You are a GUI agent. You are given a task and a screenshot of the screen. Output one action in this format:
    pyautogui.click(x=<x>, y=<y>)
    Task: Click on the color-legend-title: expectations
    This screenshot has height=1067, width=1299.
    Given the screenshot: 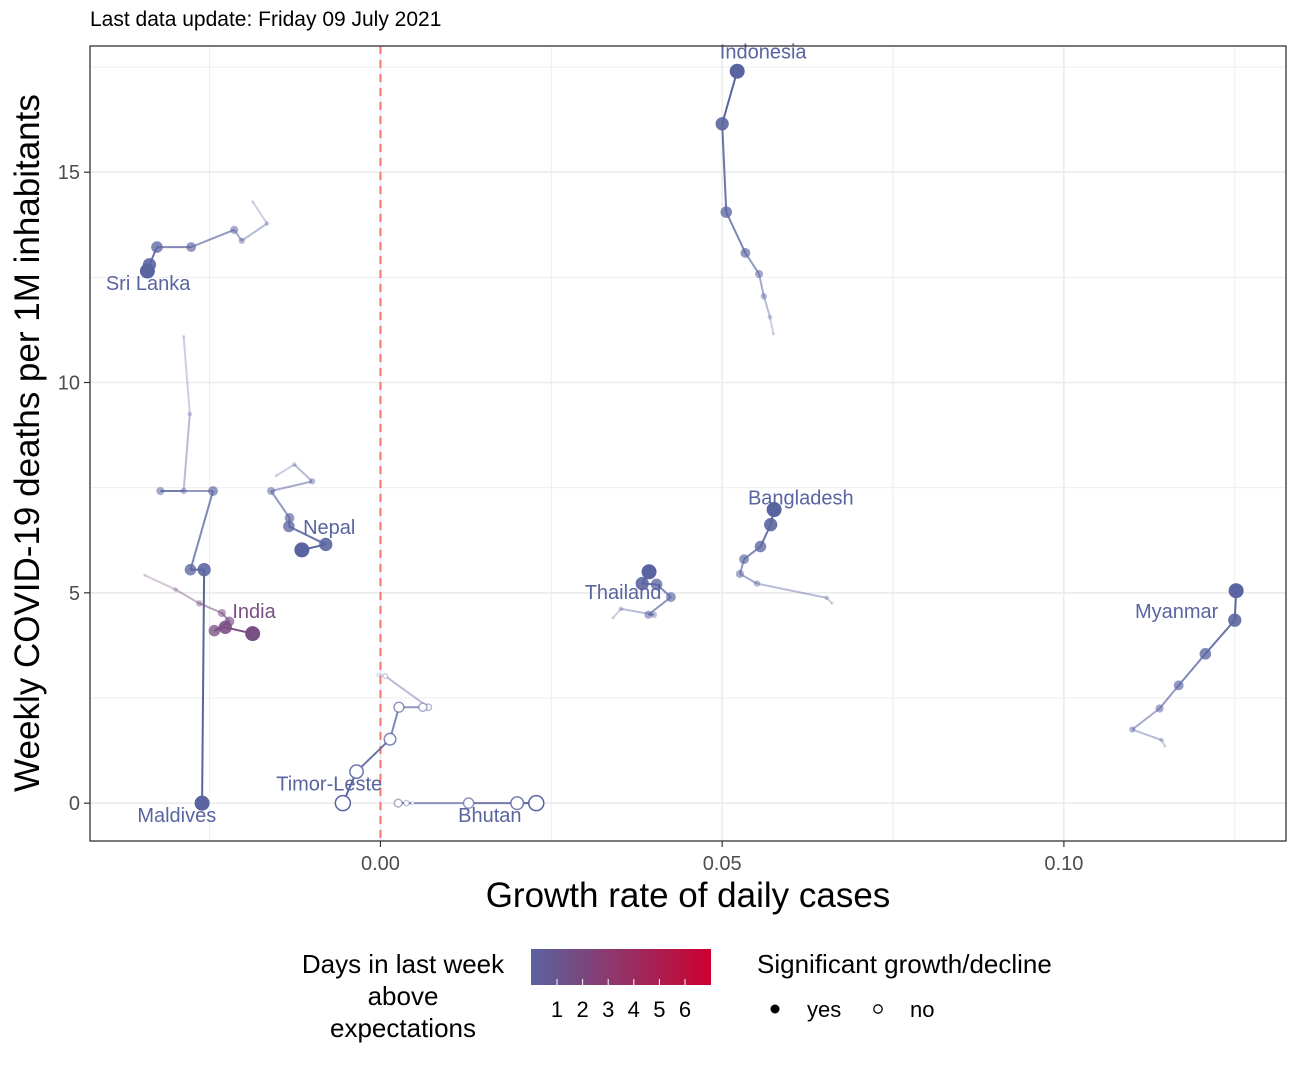 What is the action you would take?
    pyautogui.click(x=403, y=1028)
    